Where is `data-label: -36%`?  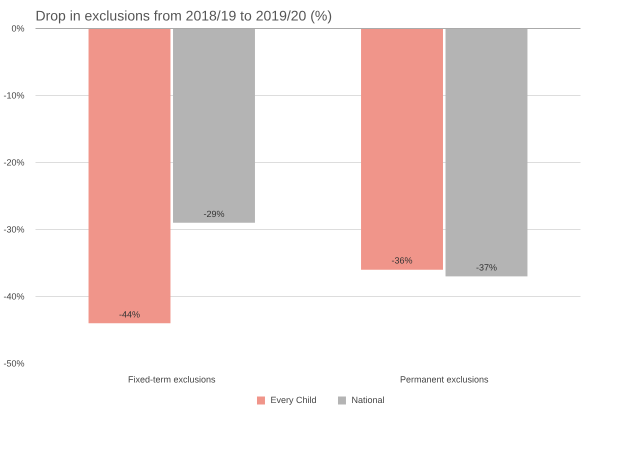 data-label: -36% is located at coordinates (402, 261).